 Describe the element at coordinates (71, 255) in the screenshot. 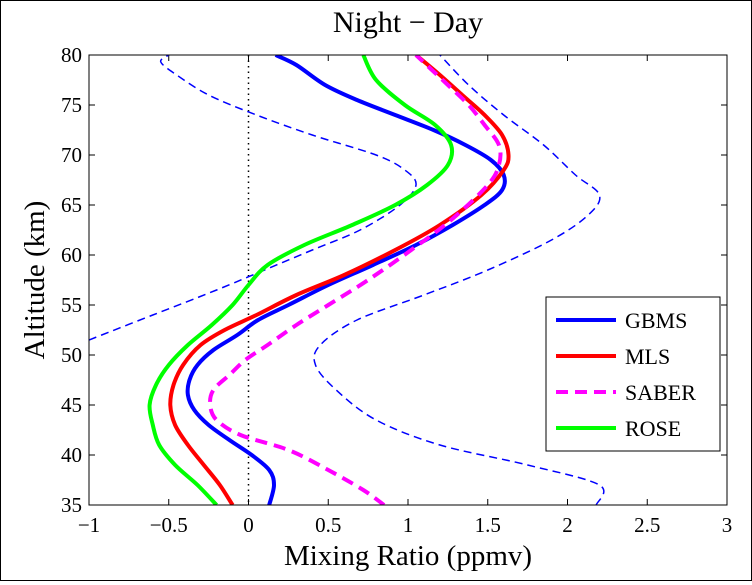

I see `y-tick-label: 60` at that location.